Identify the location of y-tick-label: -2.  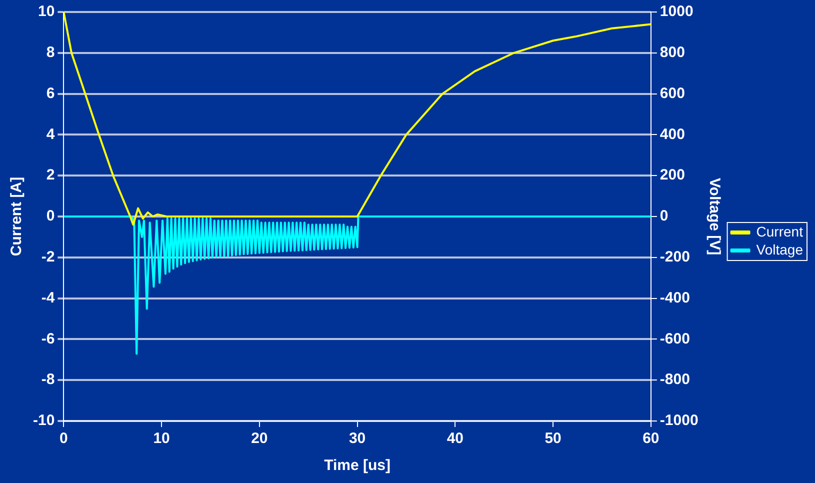
(48, 257).